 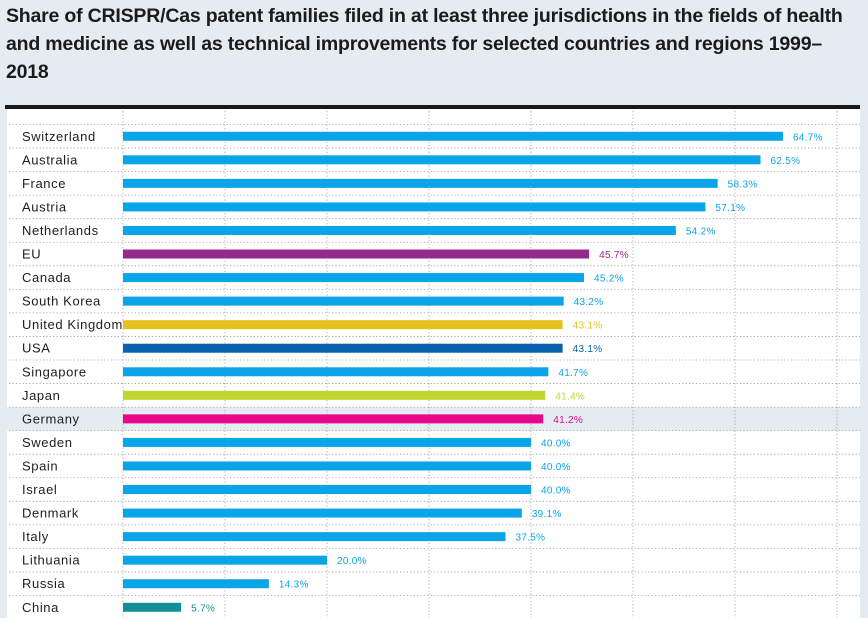 I want to click on bar-netherlands, so click(x=399, y=230).